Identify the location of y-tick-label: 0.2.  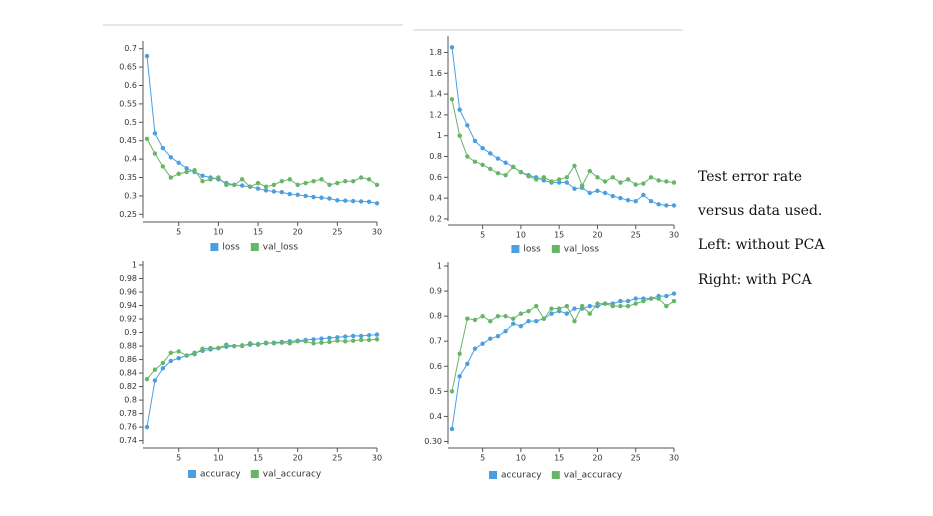
(435, 218).